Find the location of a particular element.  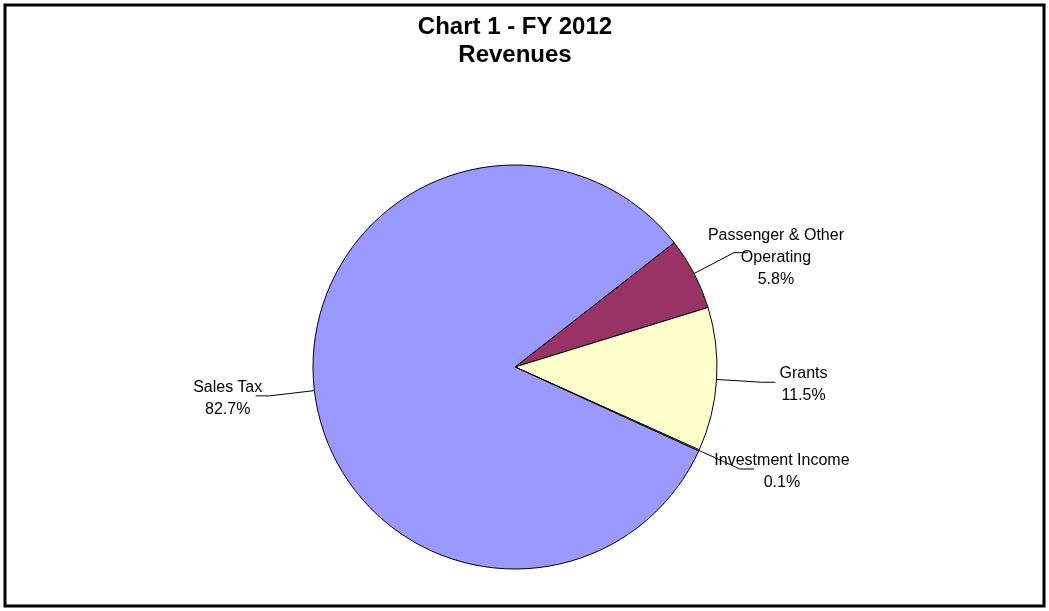

slice-label: Sales Tax is located at coordinates (228, 386).